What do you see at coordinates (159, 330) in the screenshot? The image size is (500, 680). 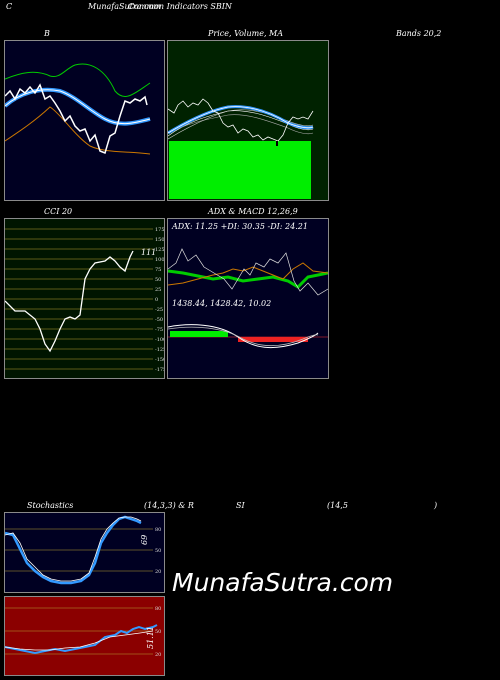 I see `cci-tick-label: -75` at bounding box center [159, 330].